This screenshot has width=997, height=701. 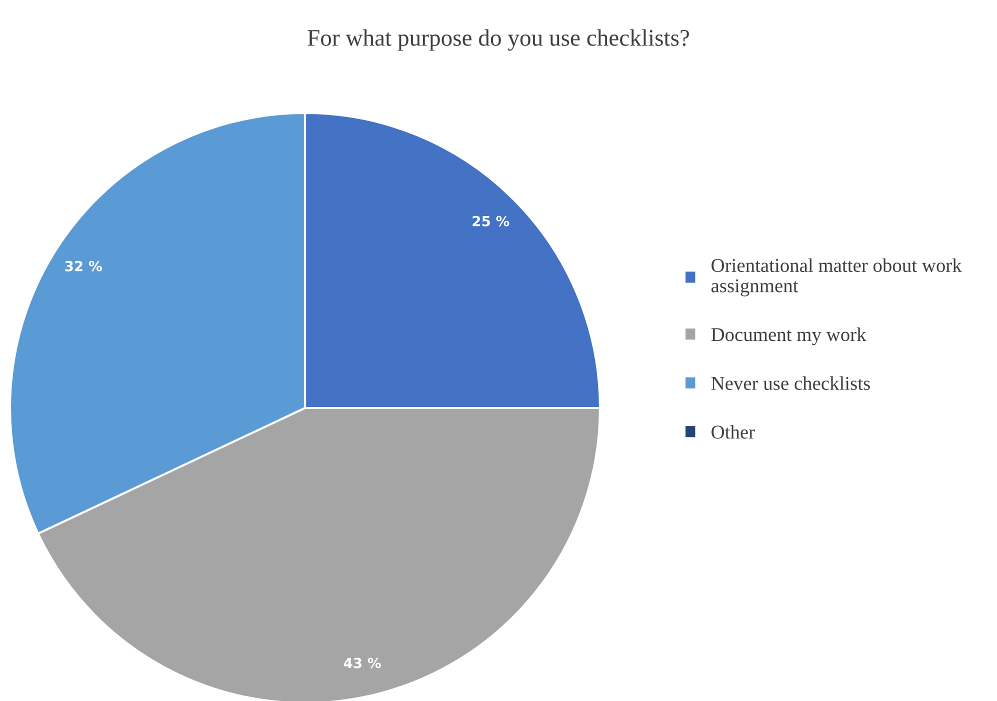 I want to click on legend-label: Document my work, so click(x=788, y=336).